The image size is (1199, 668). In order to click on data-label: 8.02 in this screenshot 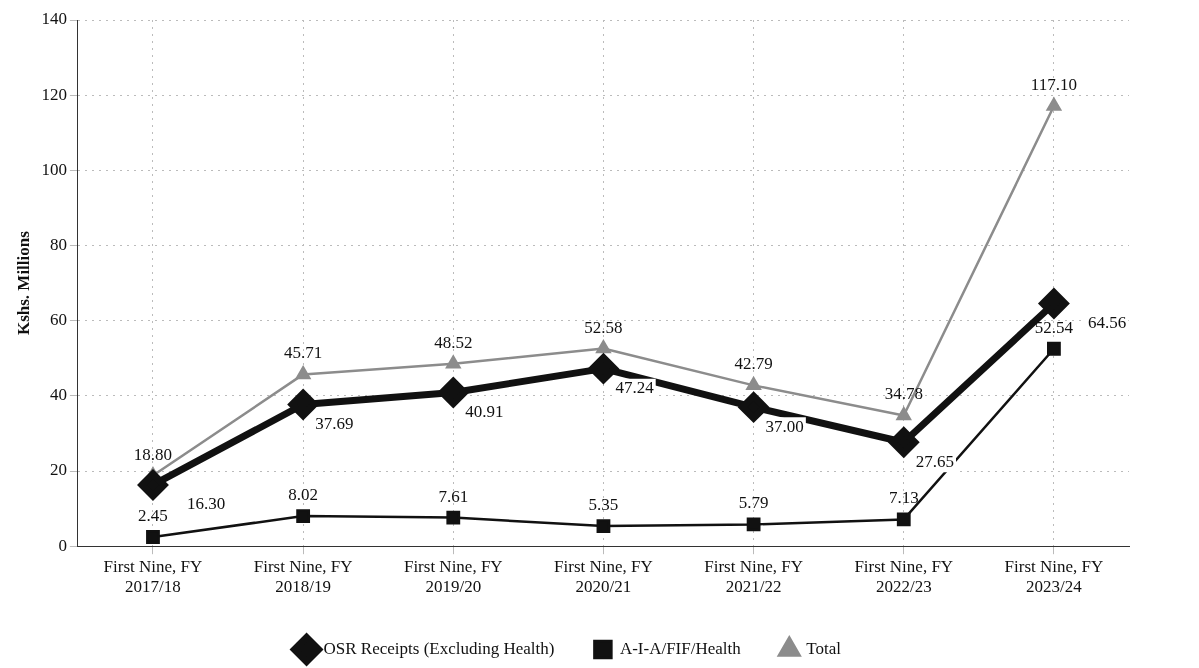, I will do `click(303, 495)`.